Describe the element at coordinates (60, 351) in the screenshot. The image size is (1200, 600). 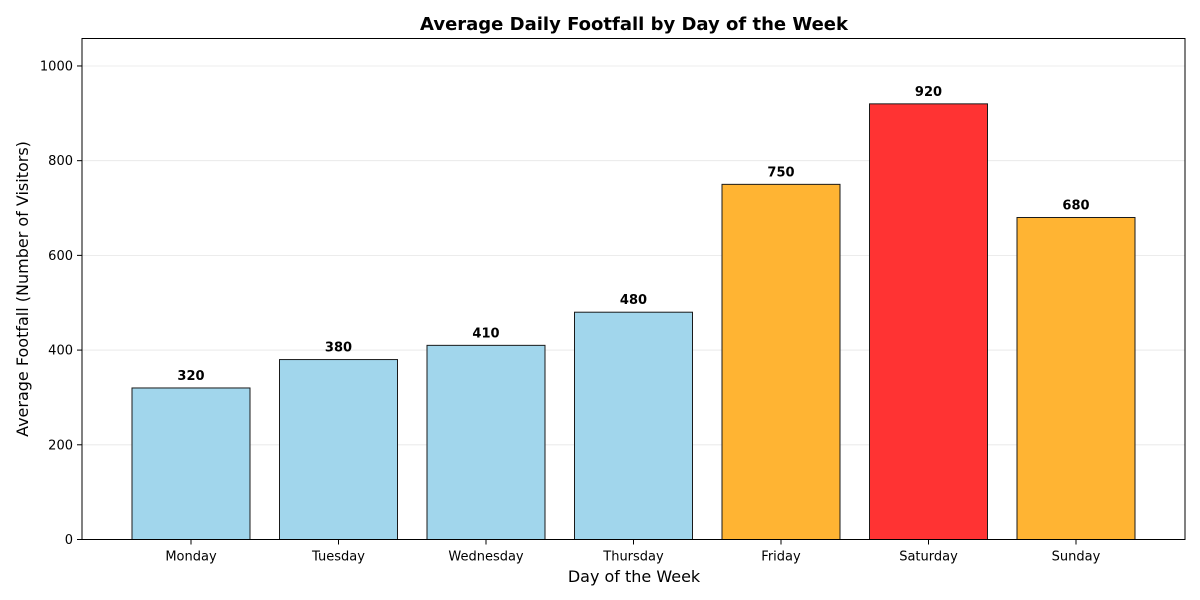
I see `y-tick-label: 400` at that location.